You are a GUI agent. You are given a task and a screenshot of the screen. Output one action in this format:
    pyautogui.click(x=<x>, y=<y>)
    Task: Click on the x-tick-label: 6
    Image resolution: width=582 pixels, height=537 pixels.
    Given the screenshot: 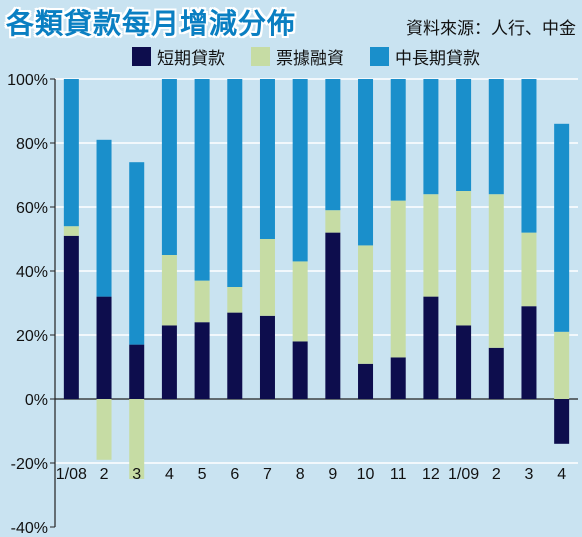 What is the action you would take?
    pyautogui.click(x=234, y=474)
    